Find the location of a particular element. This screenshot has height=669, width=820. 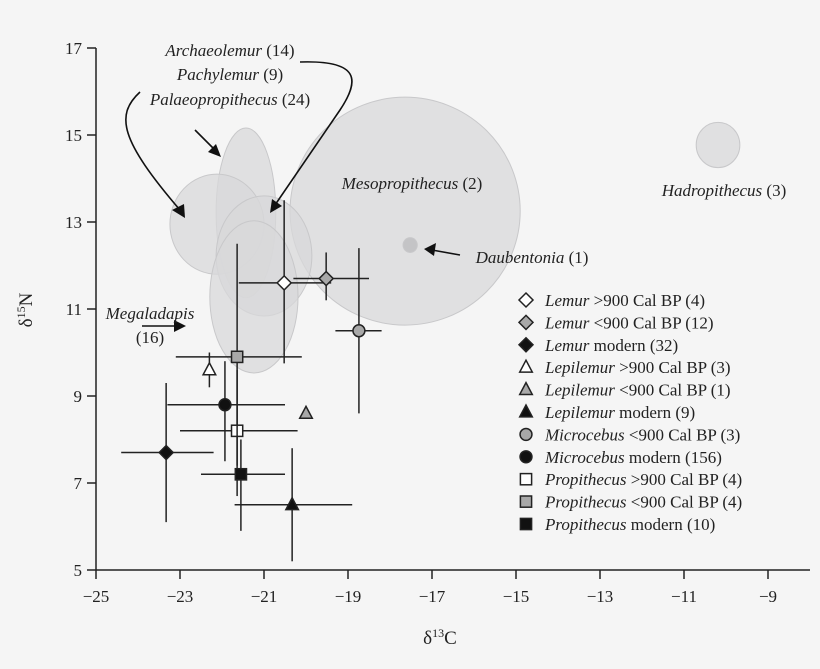

legend-entry: Lepilemur <900 Cal BP (1) is located at coordinates (637, 390).